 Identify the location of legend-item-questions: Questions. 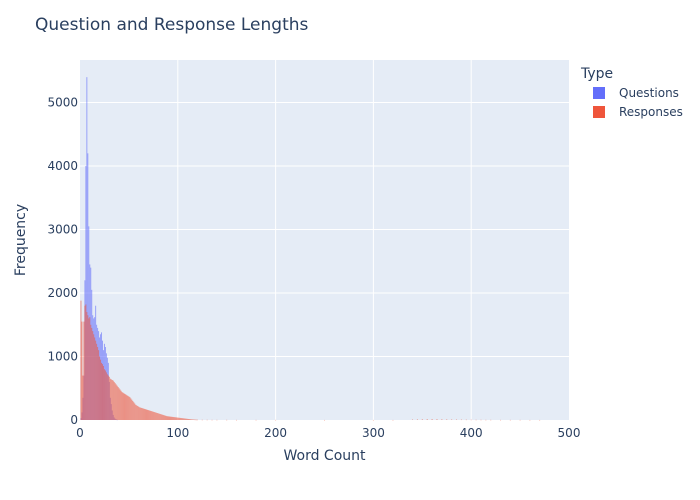
(636, 93).